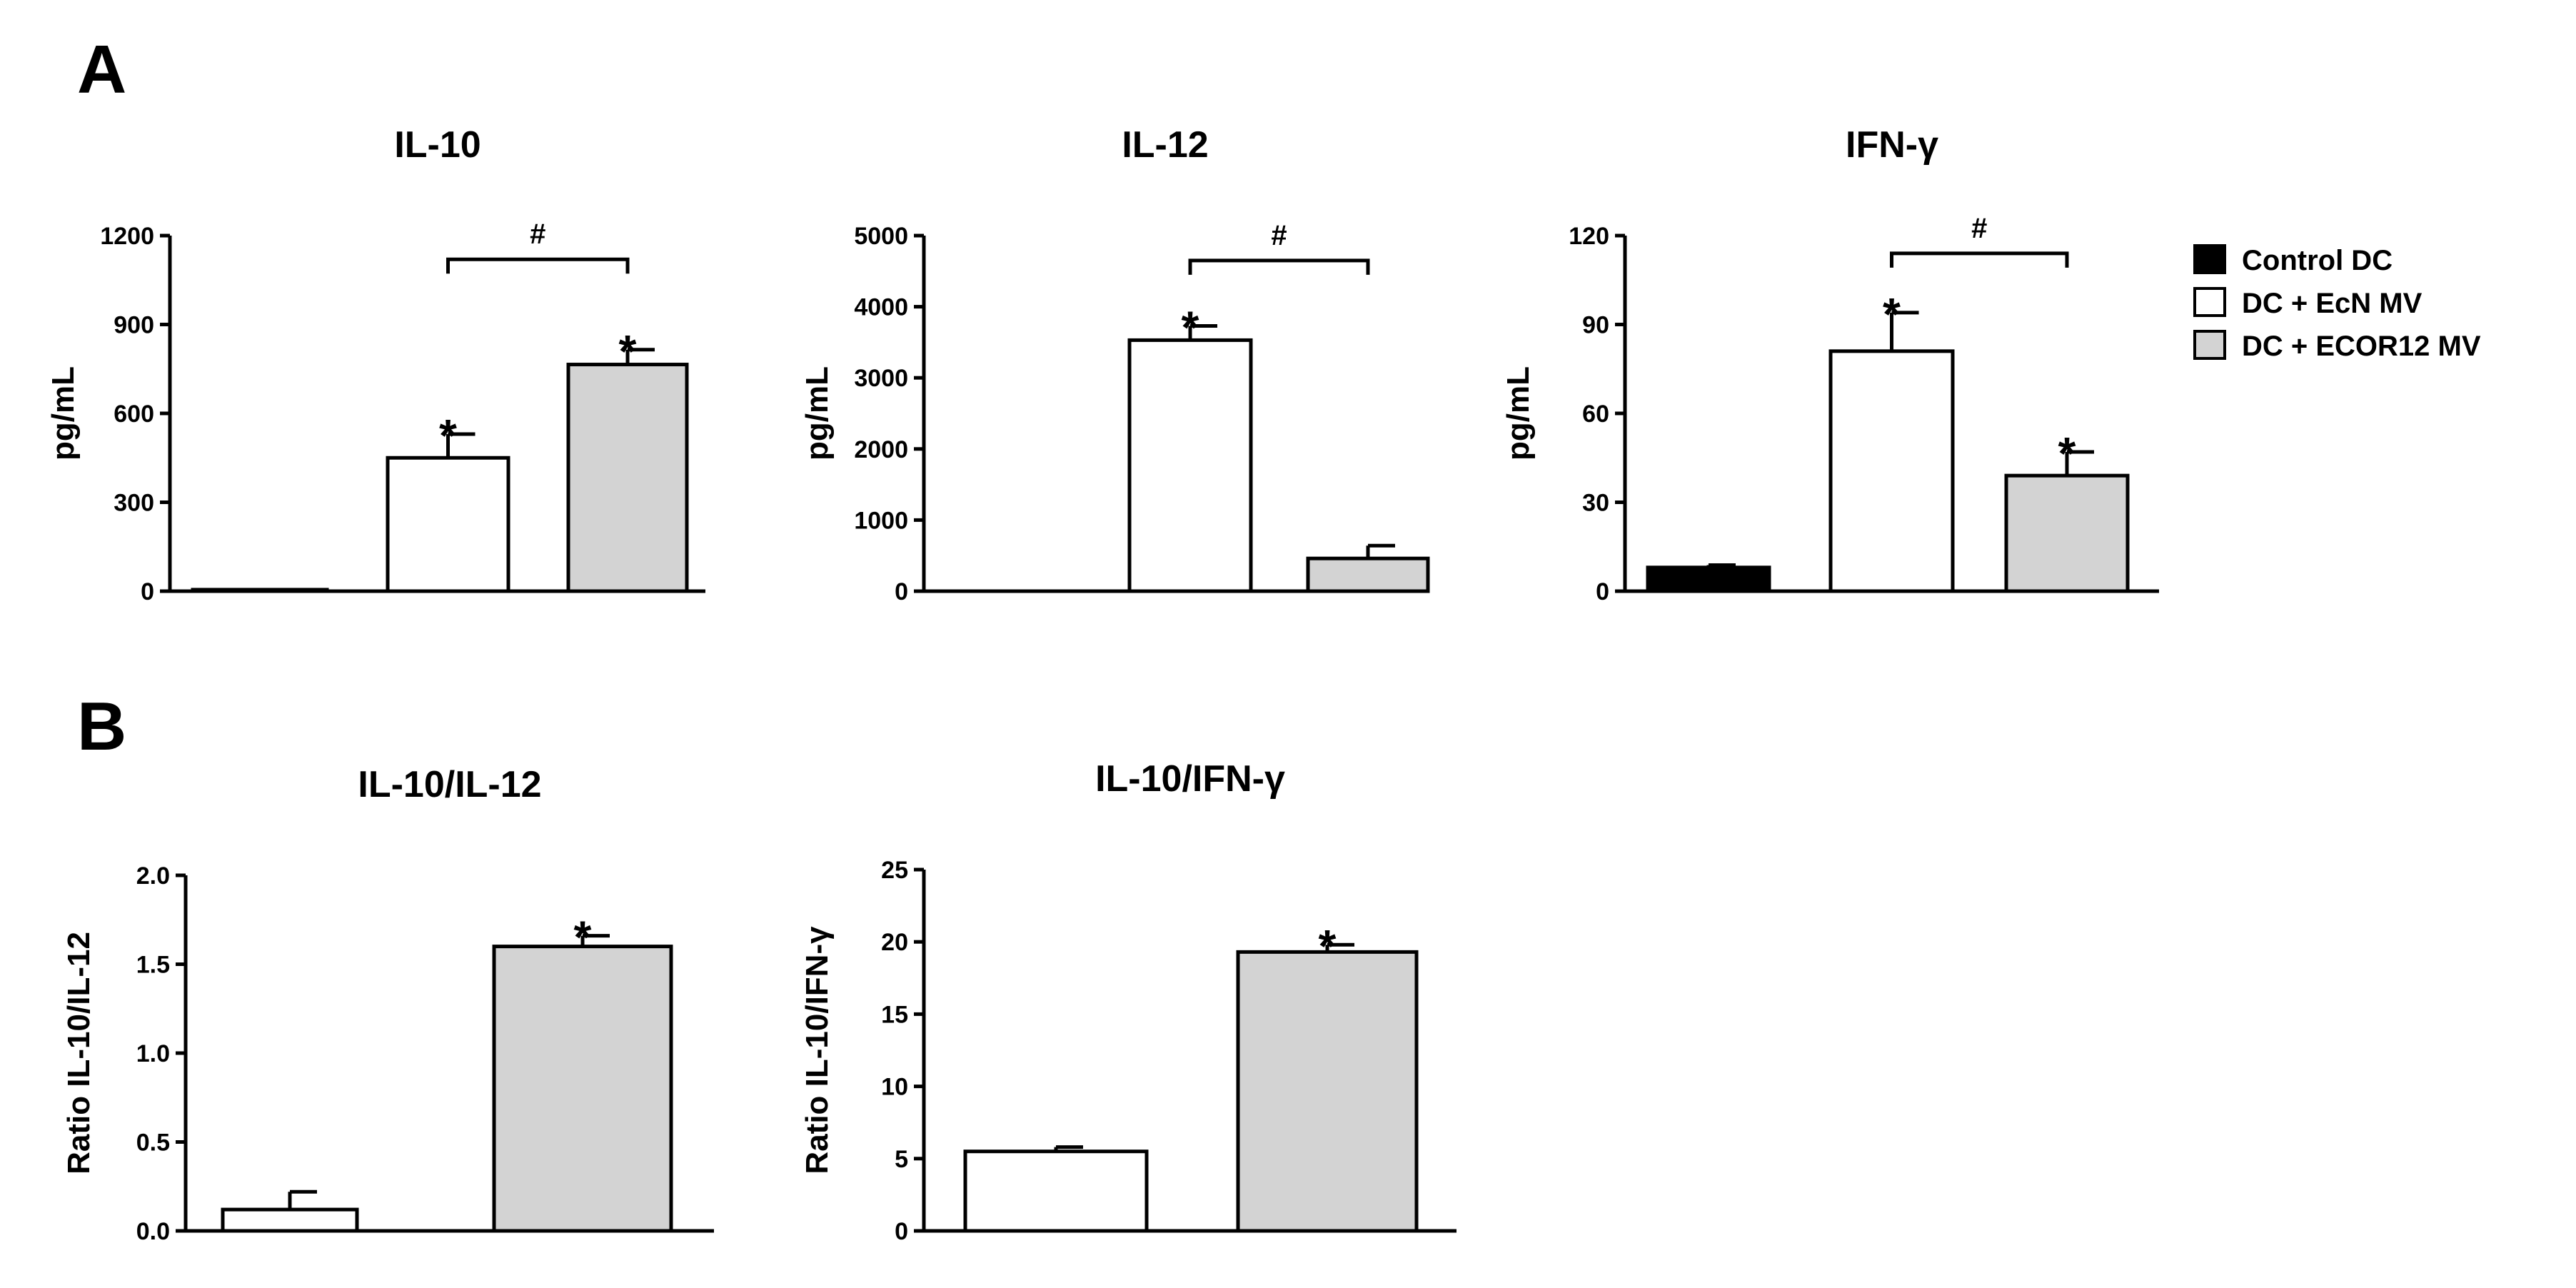 The width and height of the screenshot is (2576, 1288). Describe the element at coordinates (449, 784) in the screenshot. I see `chart-title: IL-10/IL-12` at that location.